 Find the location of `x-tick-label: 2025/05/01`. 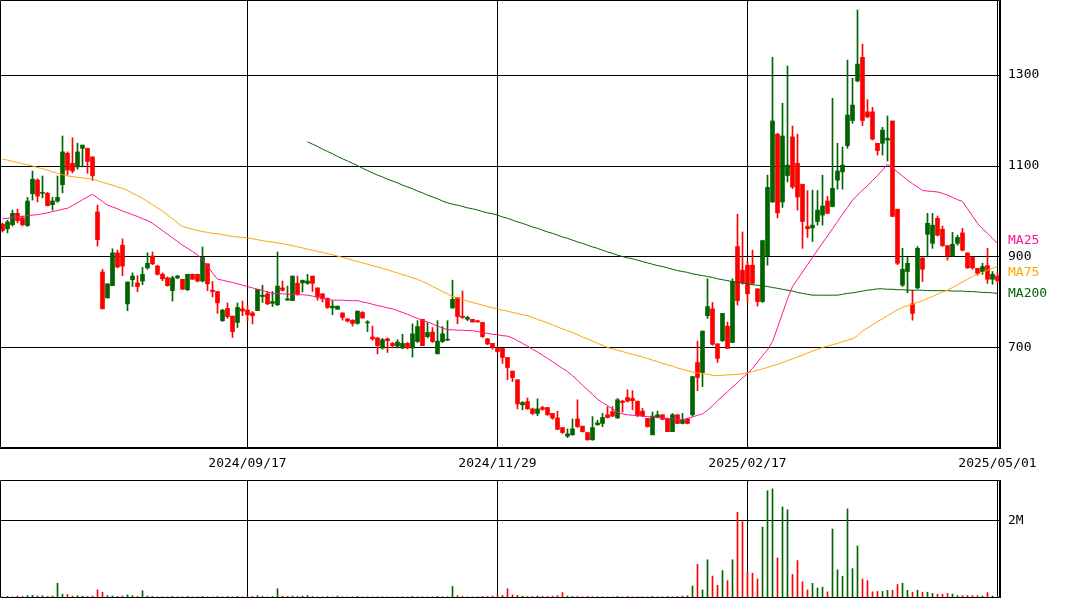

x-tick-label: 2025/05/01 is located at coordinates (997, 463).